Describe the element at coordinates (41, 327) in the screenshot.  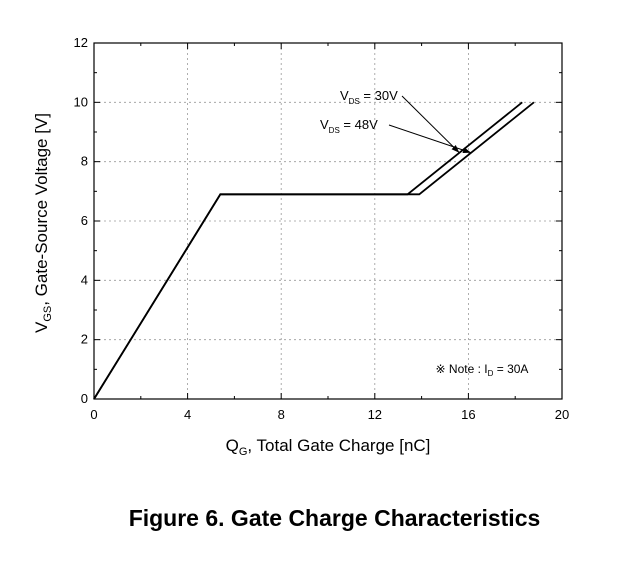
I see `y-axis-label-main: V` at that location.